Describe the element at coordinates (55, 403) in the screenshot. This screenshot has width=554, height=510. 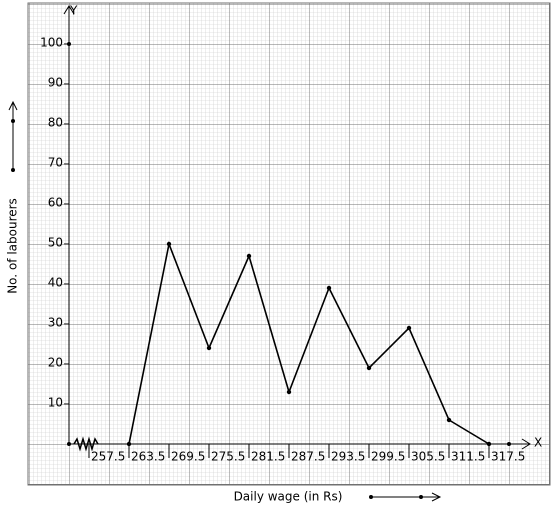
I see `y-tick-label: 10` at that location.